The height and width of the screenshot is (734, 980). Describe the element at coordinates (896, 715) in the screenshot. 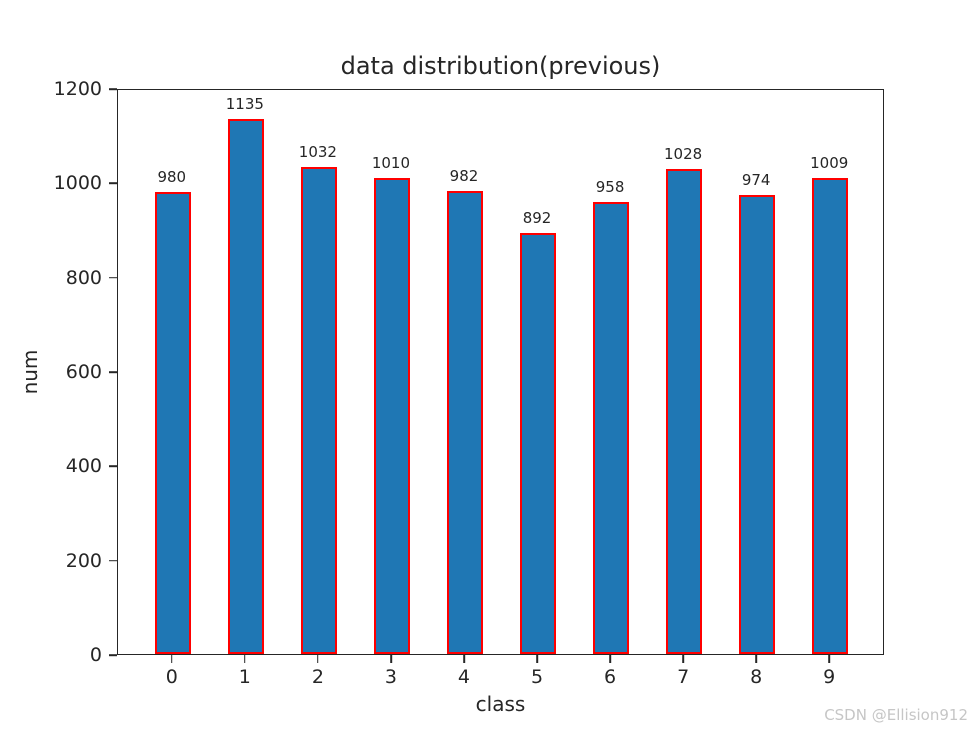

I see `watermark: CSDN @Ellision912` at that location.